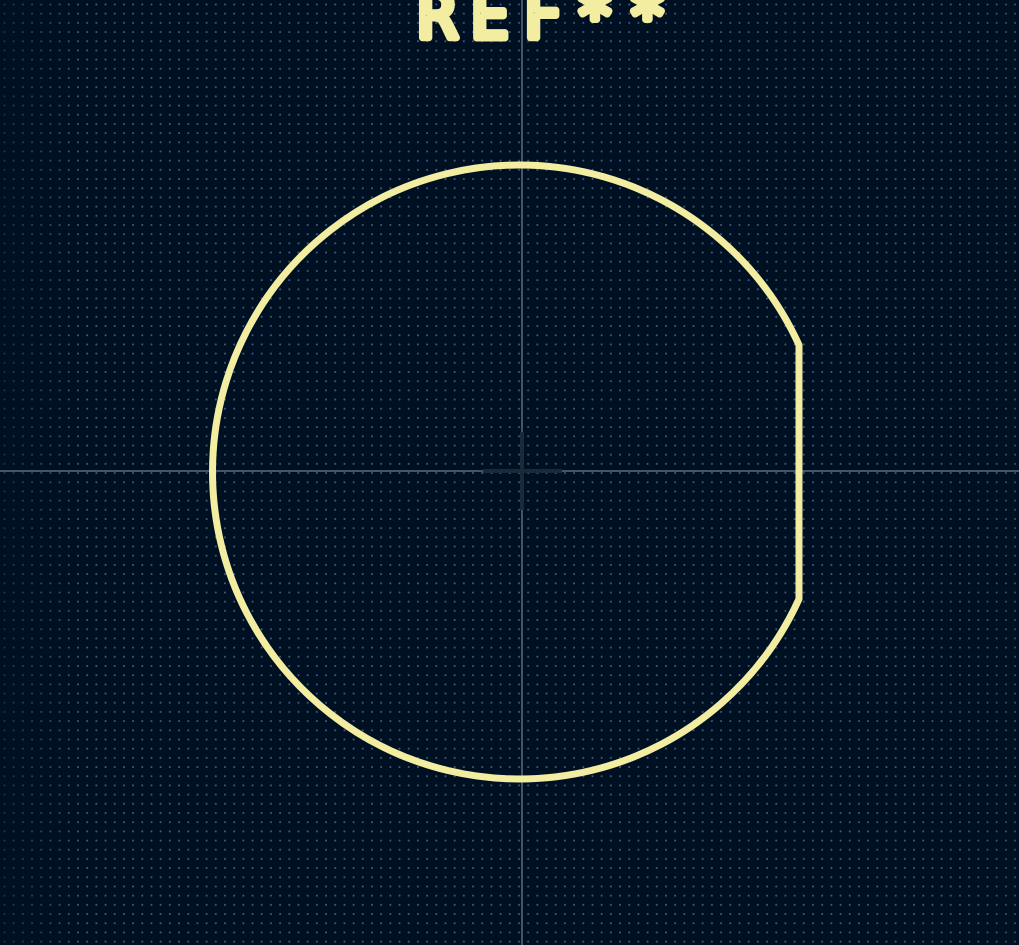 The image size is (1019, 945). Describe the element at coordinates (548, 29) in the screenshot. I see `reference-designator: REF**` at that location.